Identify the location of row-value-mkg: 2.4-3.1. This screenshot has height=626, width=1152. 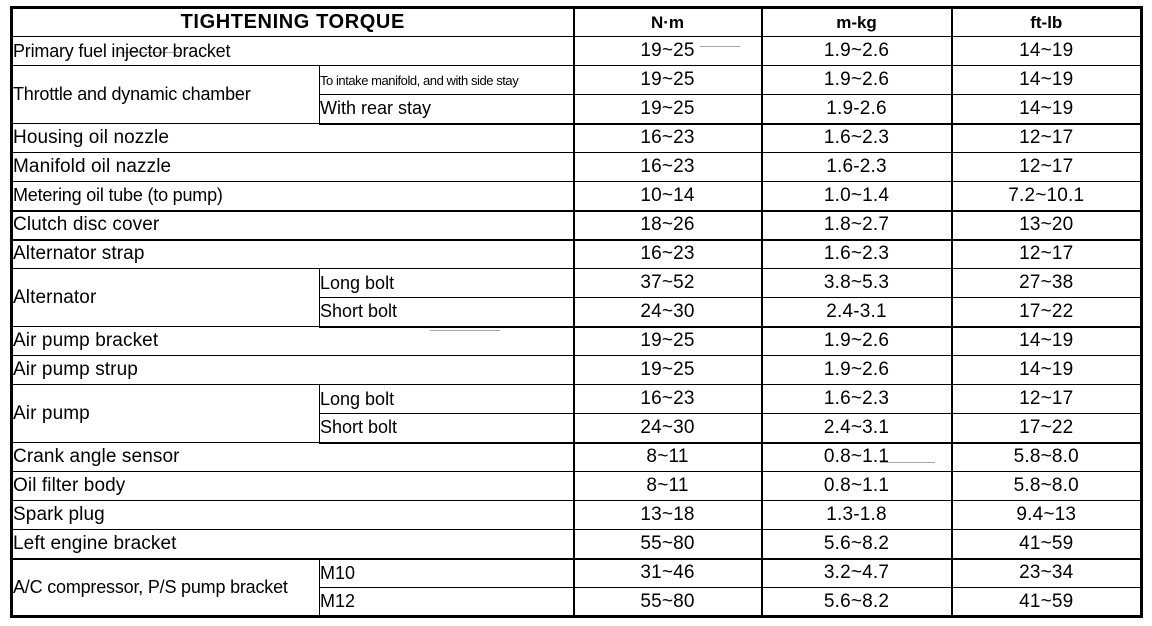
(856, 312).